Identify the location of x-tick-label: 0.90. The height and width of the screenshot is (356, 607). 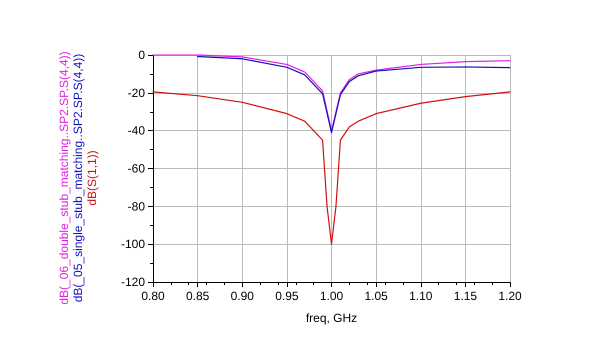
(242, 296).